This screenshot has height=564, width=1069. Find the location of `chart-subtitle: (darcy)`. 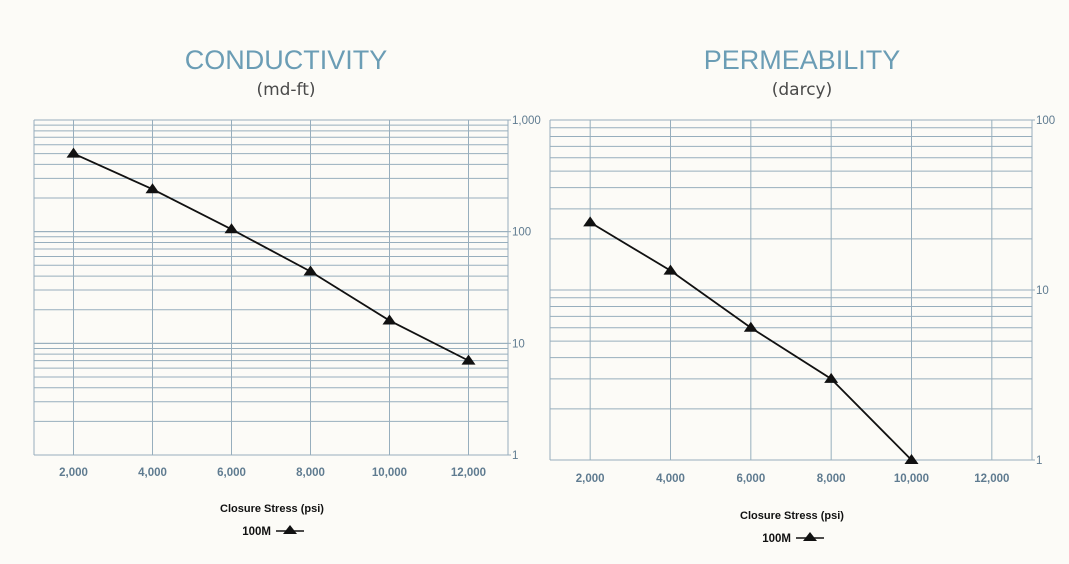

chart-subtitle: (darcy) is located at coordinates (802, 90).